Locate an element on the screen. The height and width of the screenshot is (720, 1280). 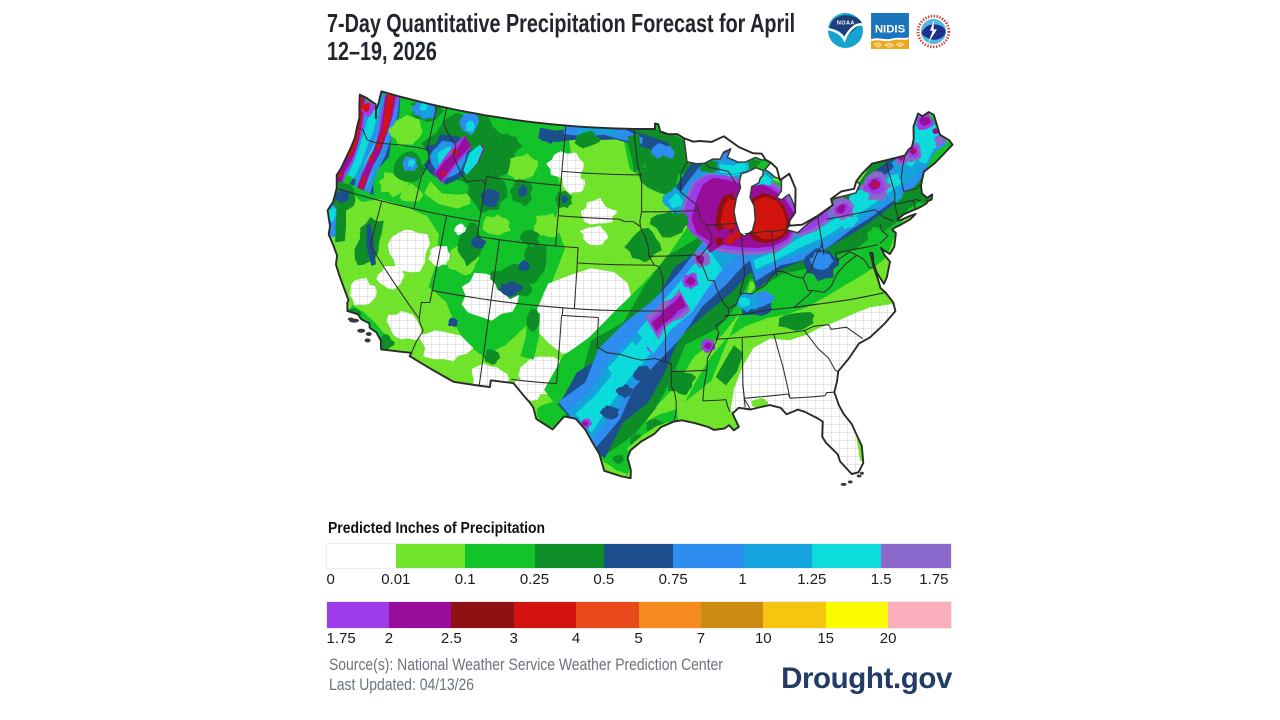
svg-text: NOAA is located at coordinates (846, 24).